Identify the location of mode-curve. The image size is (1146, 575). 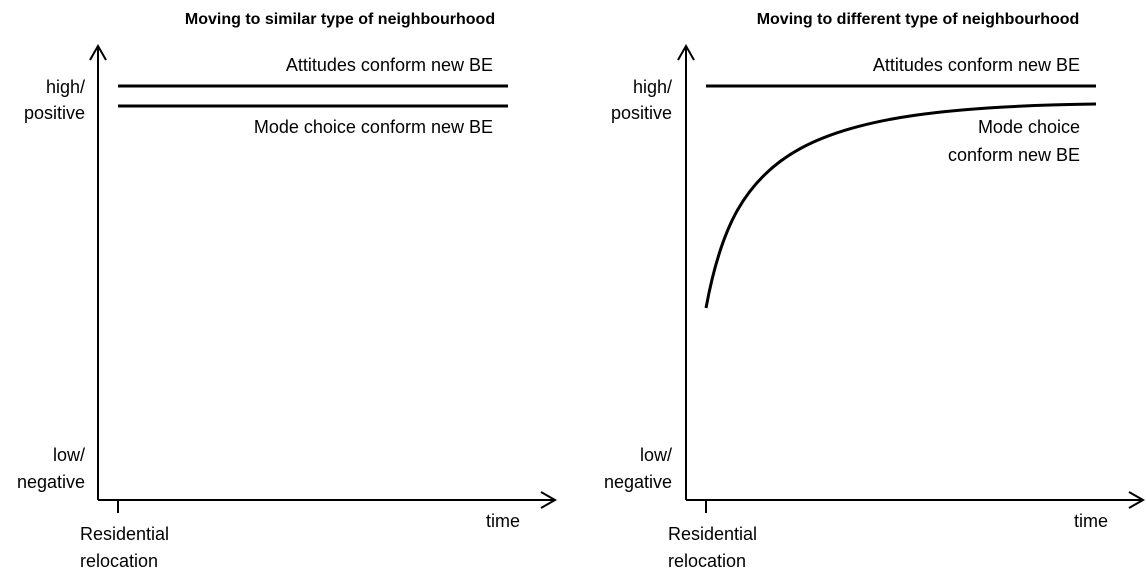
(900, 205).